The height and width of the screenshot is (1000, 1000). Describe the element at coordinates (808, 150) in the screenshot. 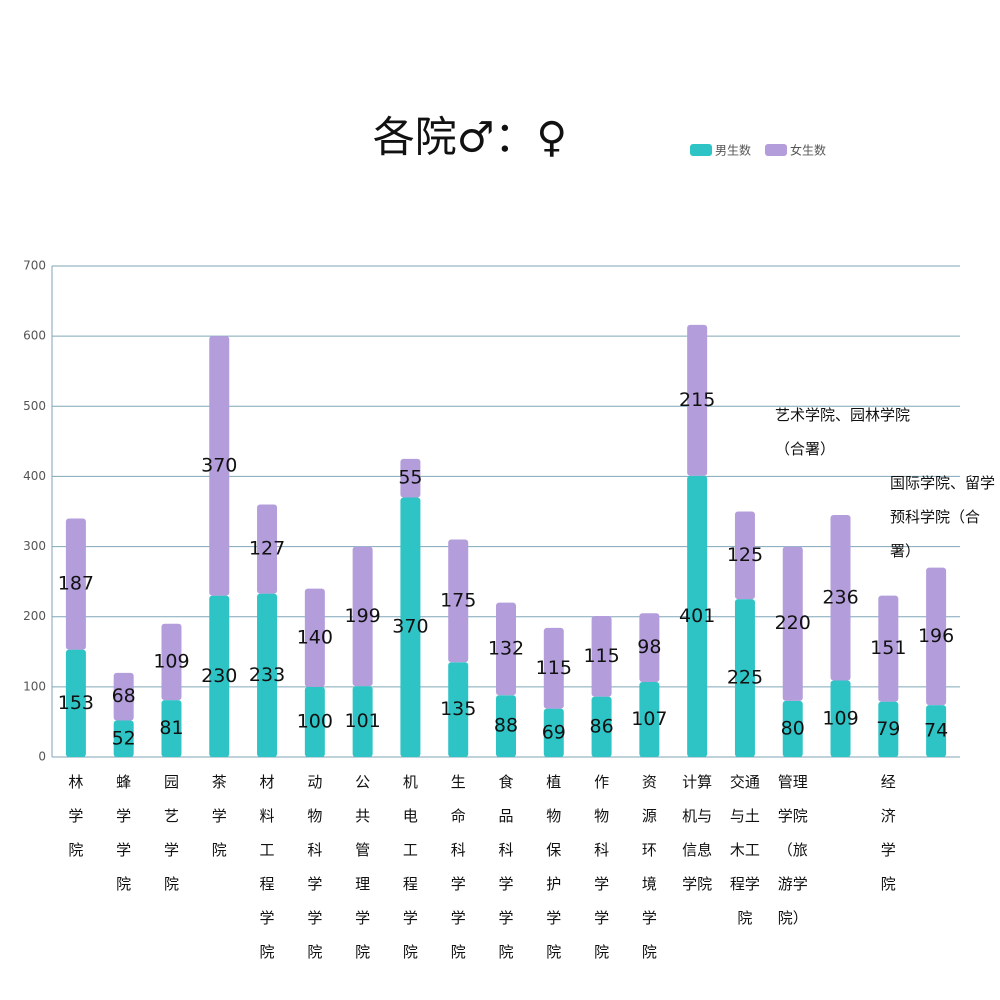

I see `legend-label: 女生数` at that location.